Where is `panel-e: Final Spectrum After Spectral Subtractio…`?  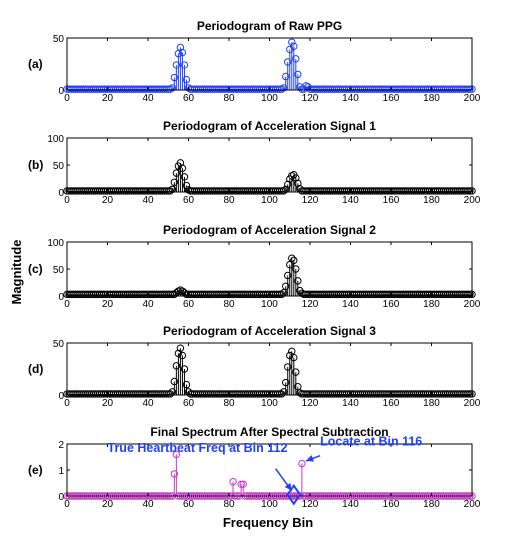
panel-e: Final Spectrum After Spectral Subtractio… is located at coordinates (254, 467).